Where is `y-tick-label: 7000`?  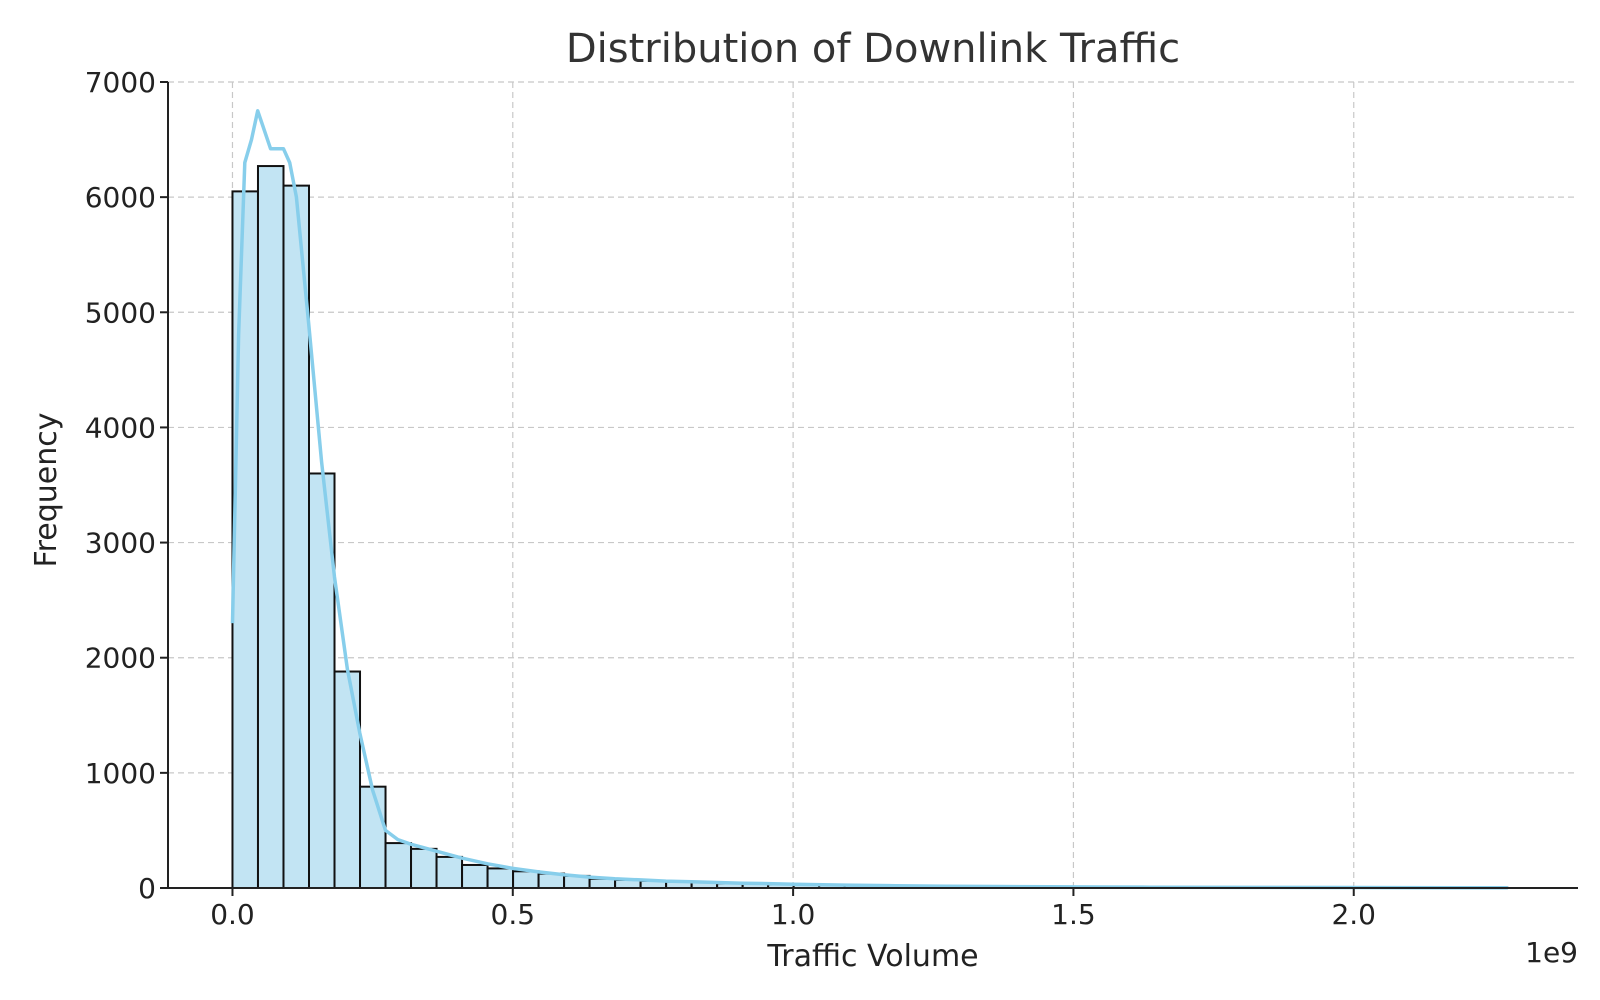
y-tick-label: 7000 is located at coordinates (120, 82).